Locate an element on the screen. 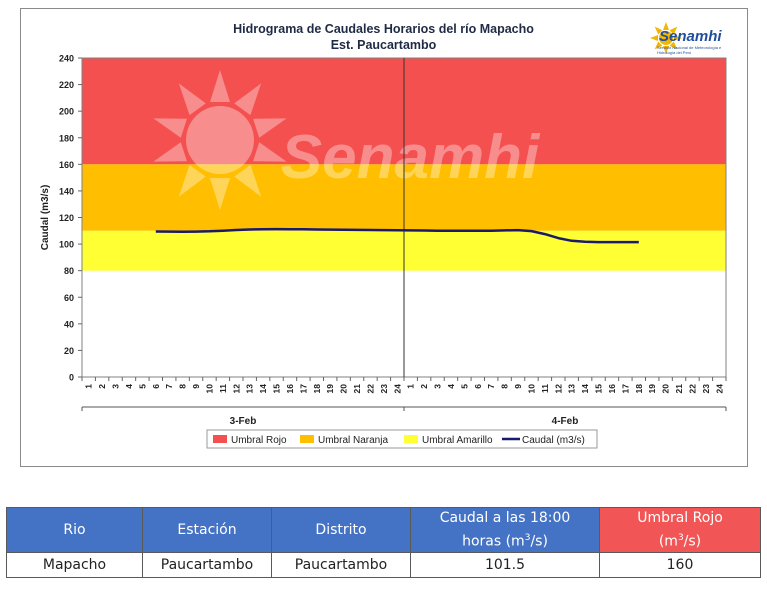 The width and height of the screenshot is (767, 591). y-tick-label: 60 is located at coordinates (69, 298).